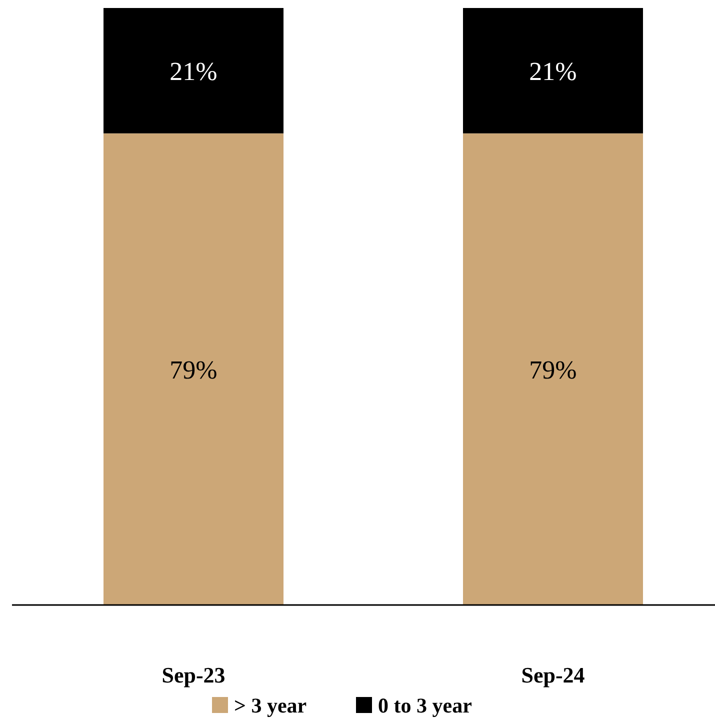  Describe the element at coordinates (270, 705) in the screenshot. I see `legend-label: > 3 year` at that location.